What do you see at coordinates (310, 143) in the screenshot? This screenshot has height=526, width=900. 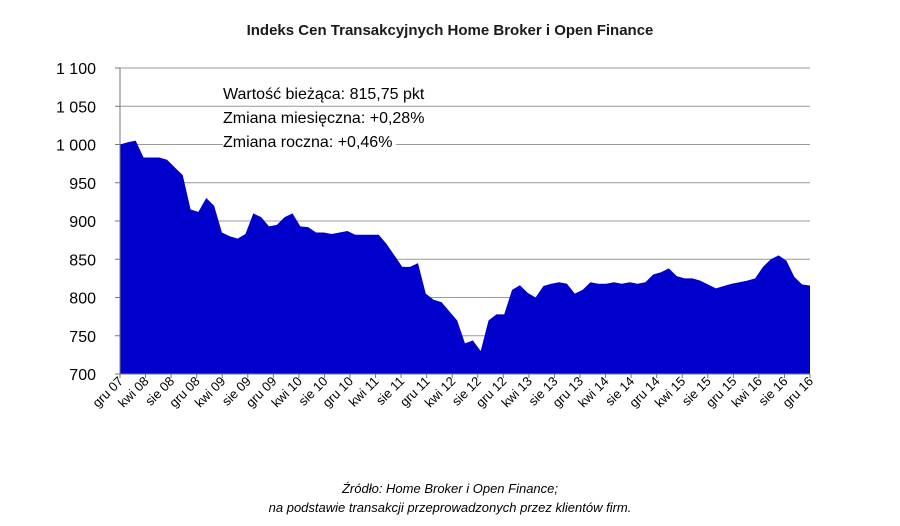 I see `annotation-yearly-change: Zmiana roczna: +0,46%` at bounding box center [310, 143].